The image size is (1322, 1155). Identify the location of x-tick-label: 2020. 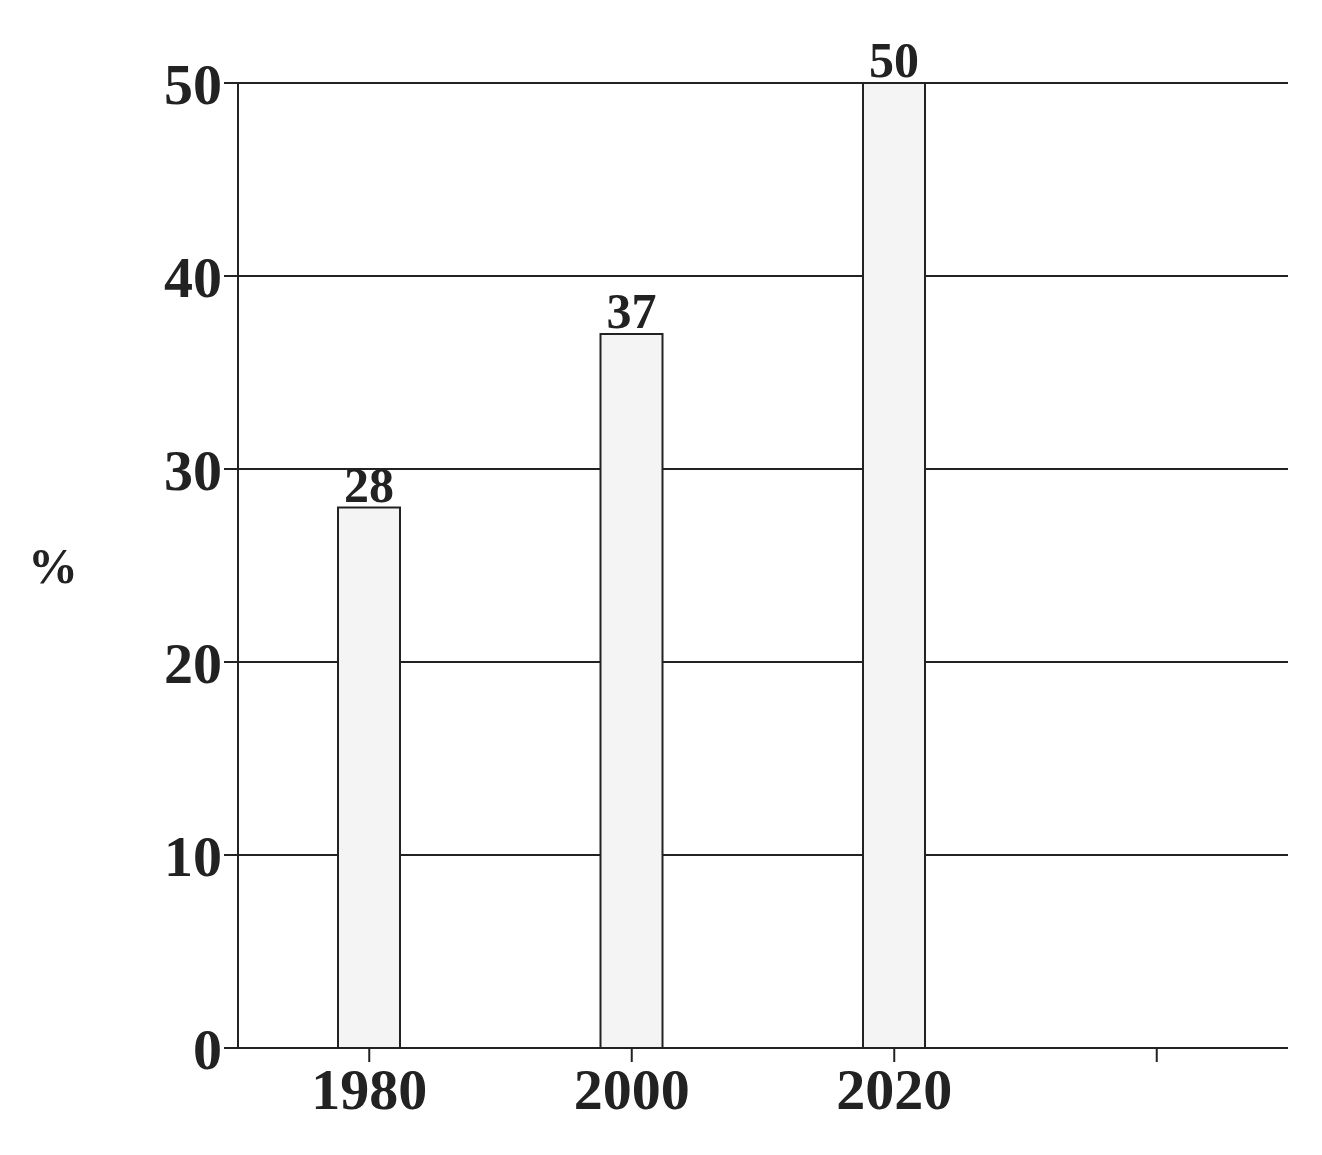
(894, 1090).